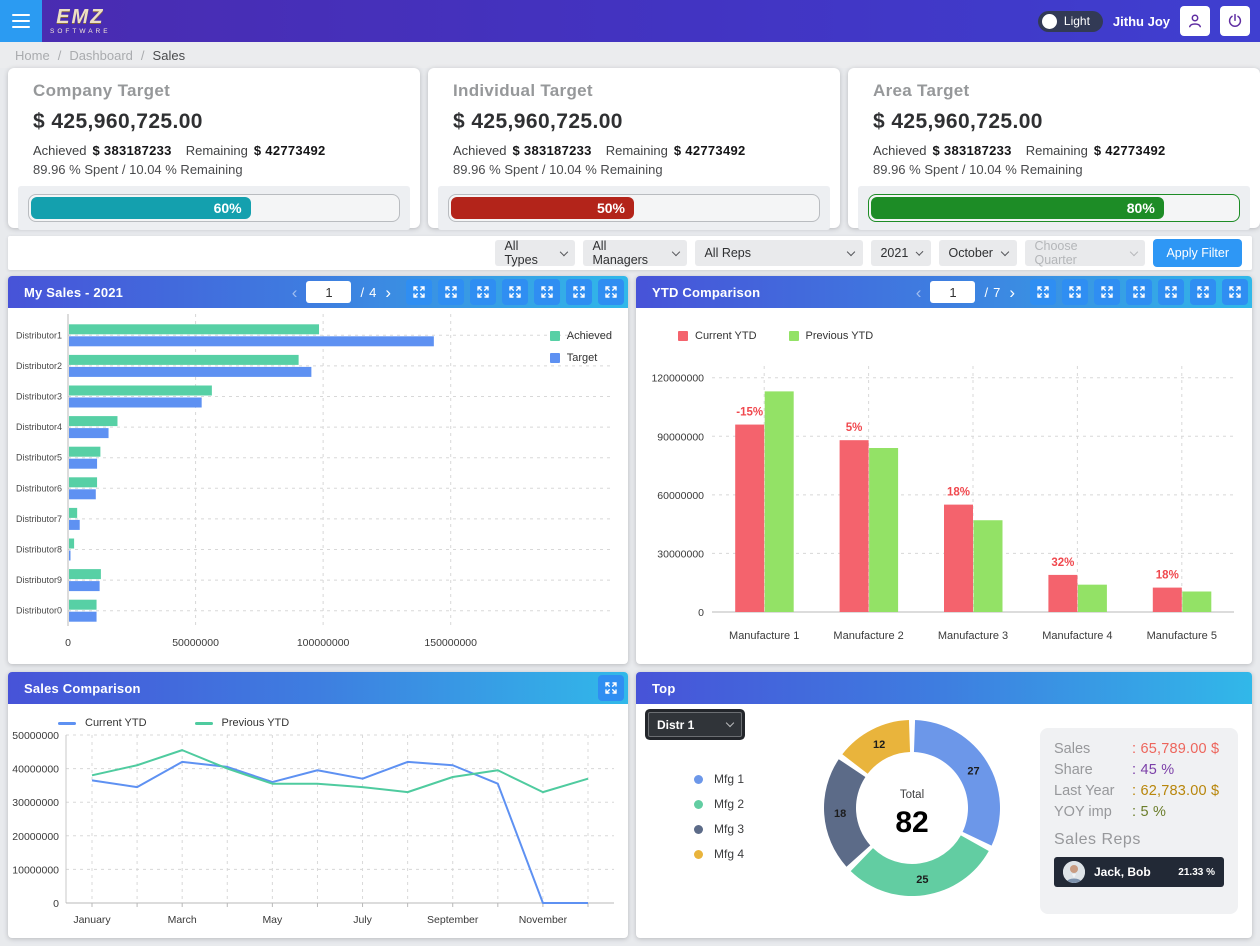 This screenshot has width=1260, height=946. What do you see at coordinates (750, 518) in the screenshot?
I see `bar-current-Manufacture 1` at bounding box center [750, 518].